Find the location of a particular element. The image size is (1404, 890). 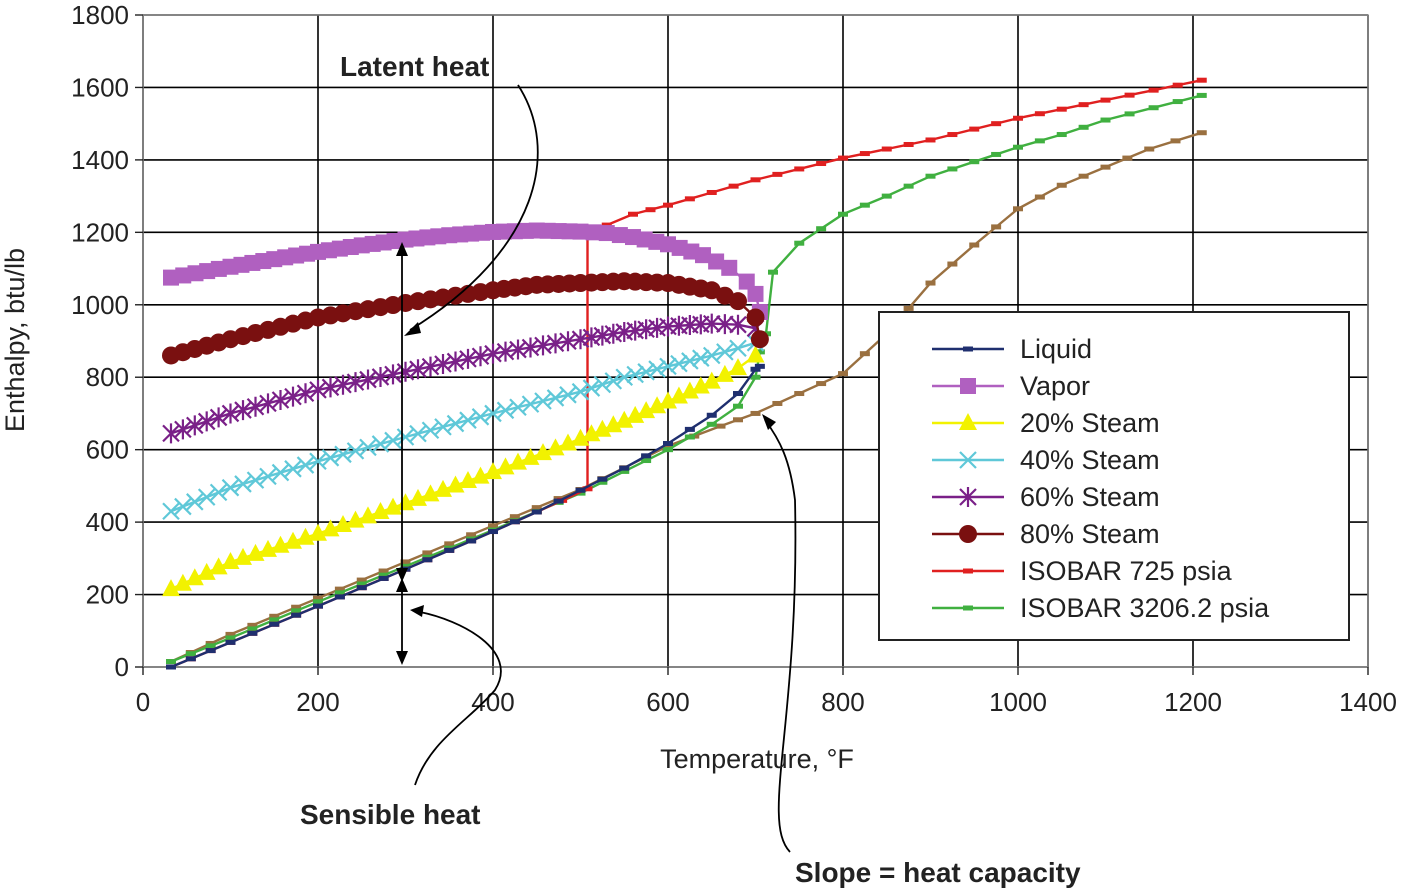

sensible-heat-pointer is located at coordinates (458, 698).